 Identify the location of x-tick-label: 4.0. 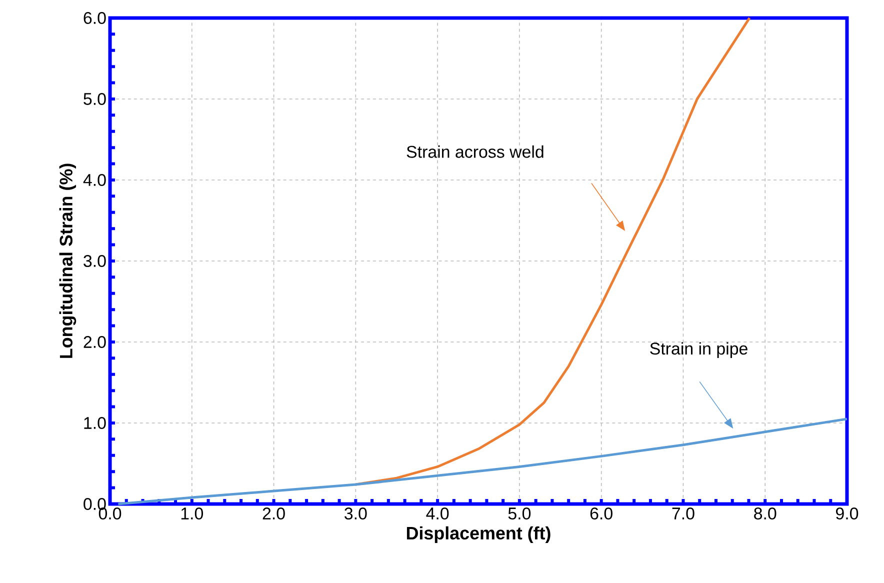
(437, 514).